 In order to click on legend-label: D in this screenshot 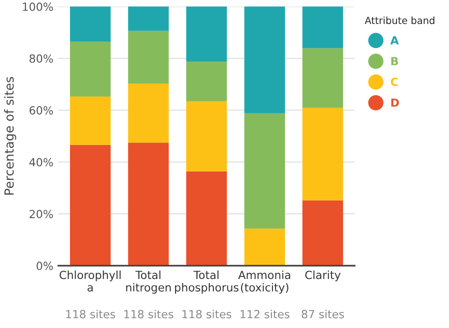, I will do `click(395, 102)`.